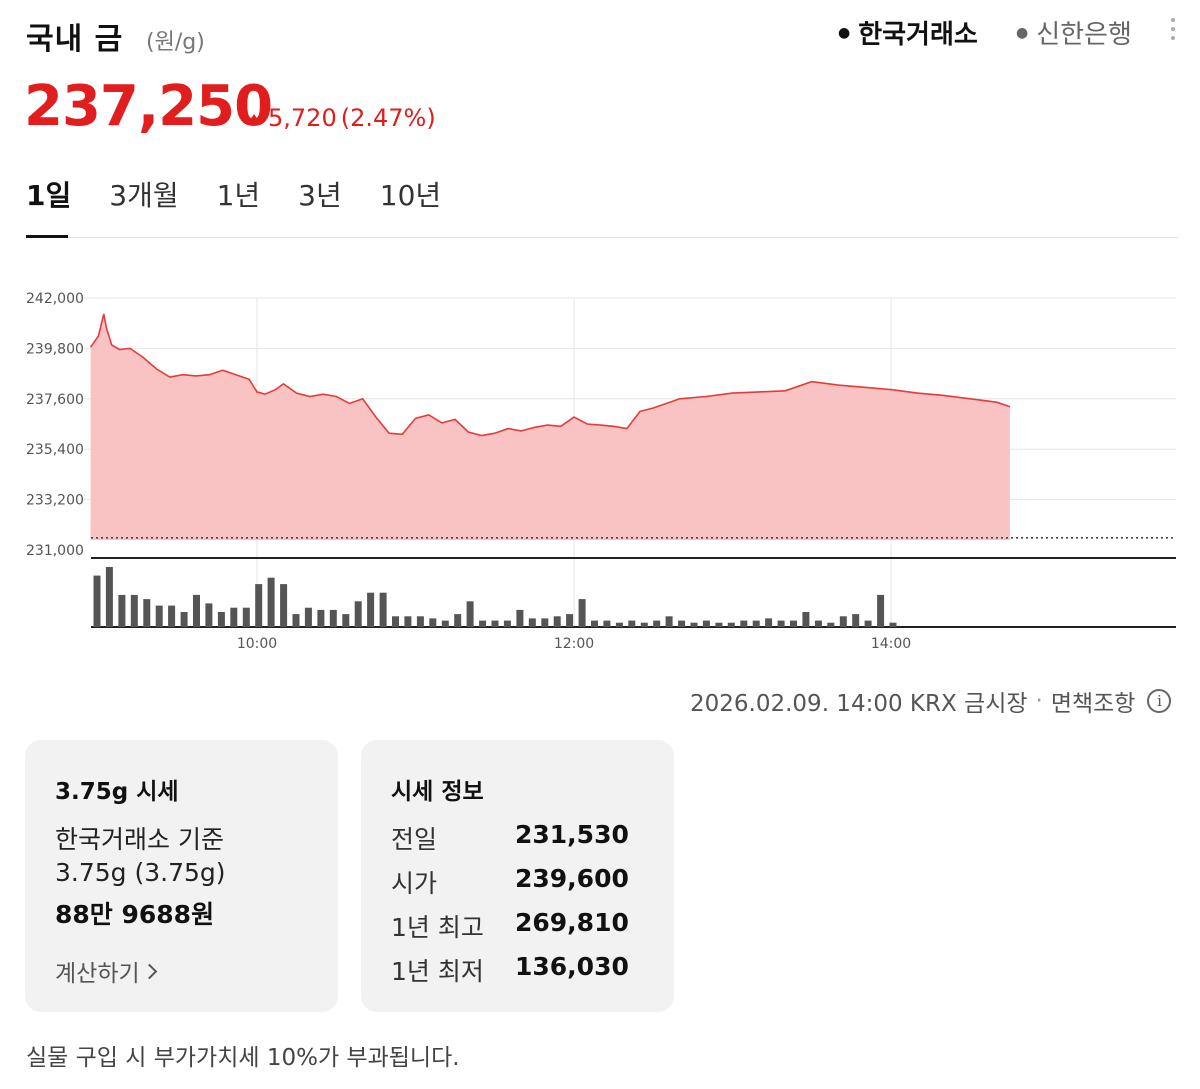  I want to click on x-tick-label: 12:00, so click(574, 644).